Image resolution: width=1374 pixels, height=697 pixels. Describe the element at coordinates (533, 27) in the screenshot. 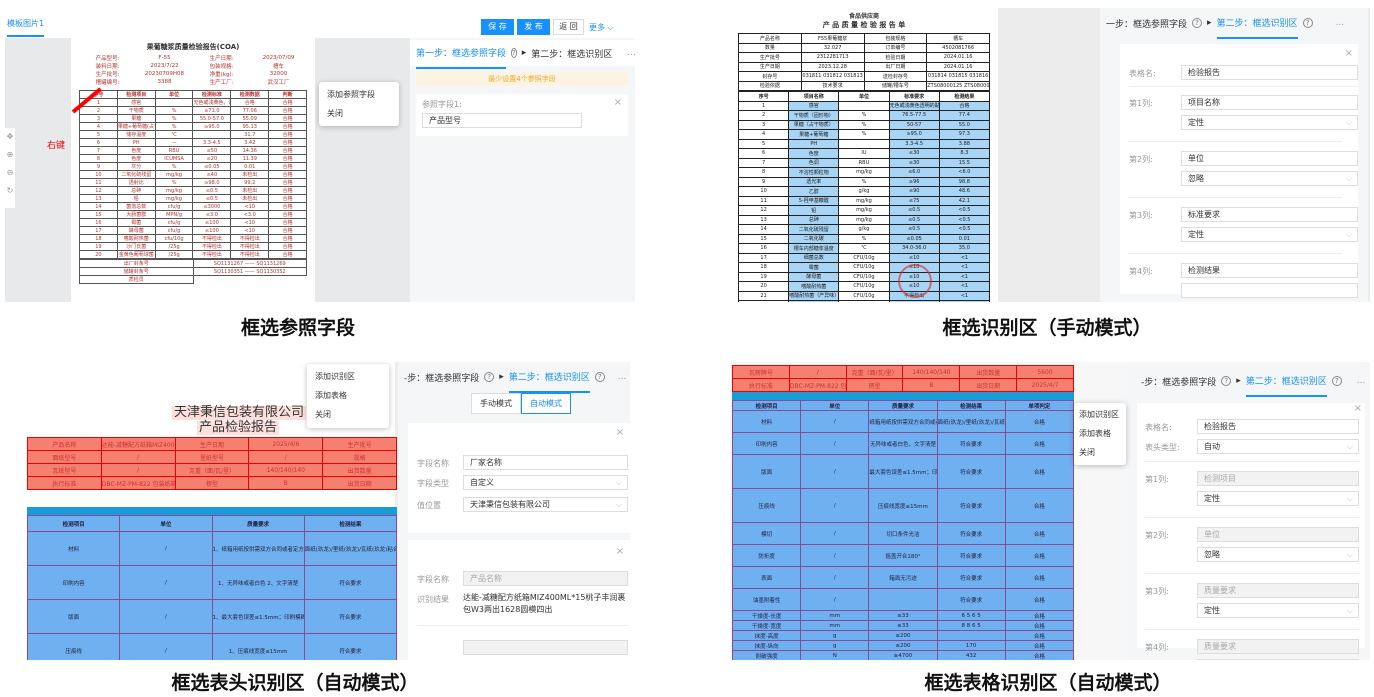

I see `publish-button: 发 布` at that location.